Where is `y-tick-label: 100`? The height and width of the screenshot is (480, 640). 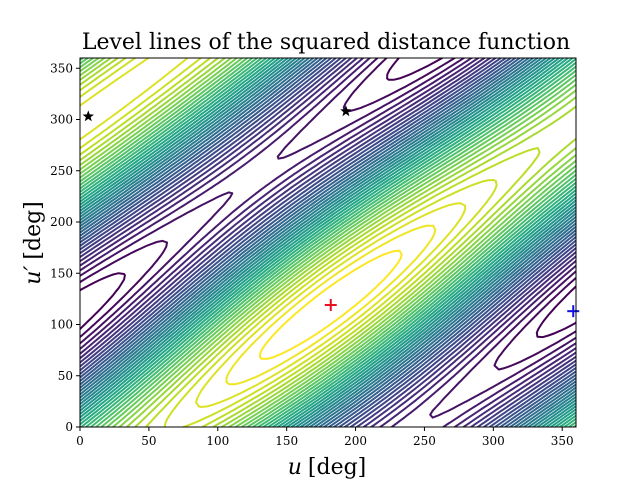 y-tick-label: 100 is located at coordinates (61, 325).